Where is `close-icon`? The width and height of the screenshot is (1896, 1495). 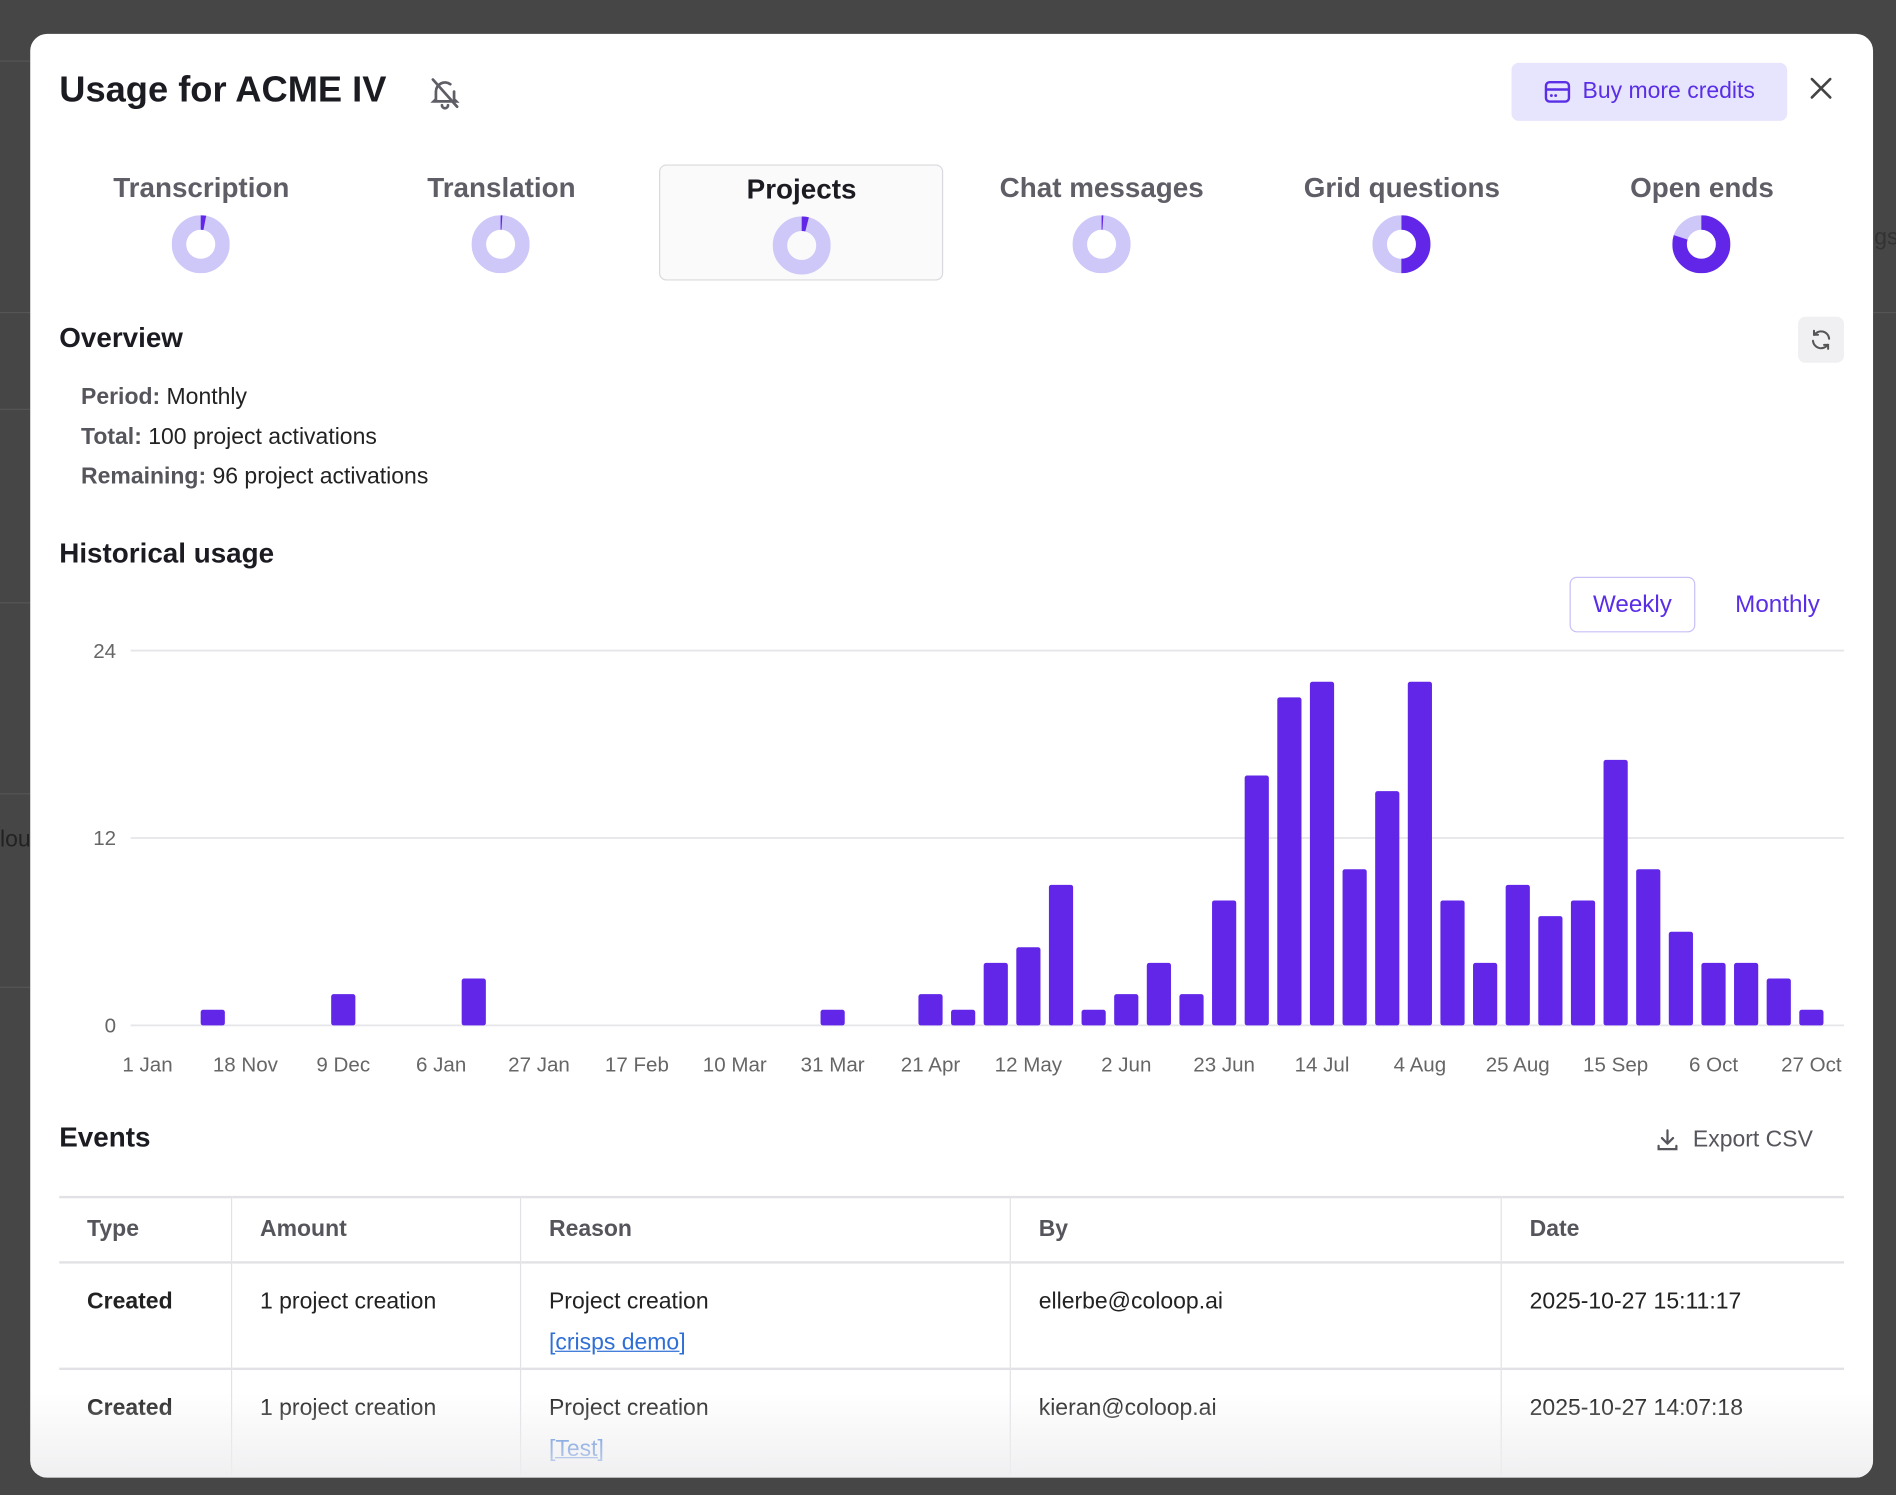
close-icon is located at coordinates (1820, 88).